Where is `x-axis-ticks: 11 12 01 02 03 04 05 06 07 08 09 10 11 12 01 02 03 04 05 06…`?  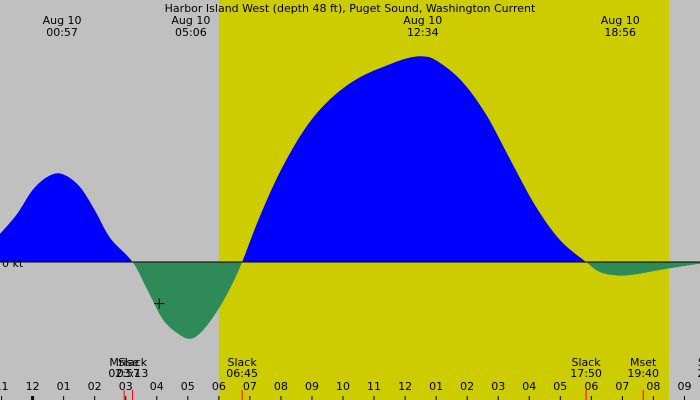
x-axis-ticks: 11 12 01 02 03 04 05 06 07 08 09 10 11 12 01 02 03 04 05 06… is located at coordinates (345, 390).